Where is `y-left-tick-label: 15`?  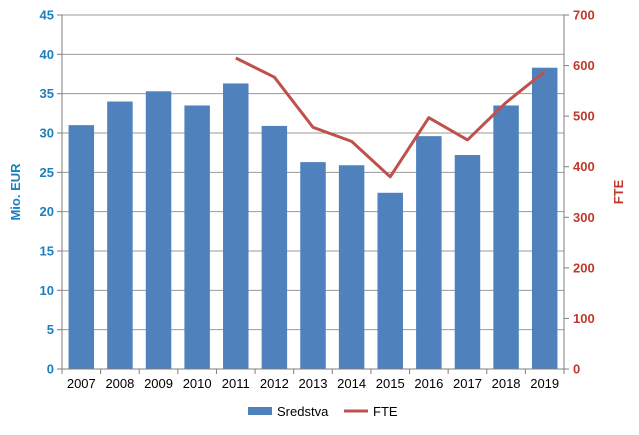 y-left-tick-label: 15 is located at coordinates (47, 251).